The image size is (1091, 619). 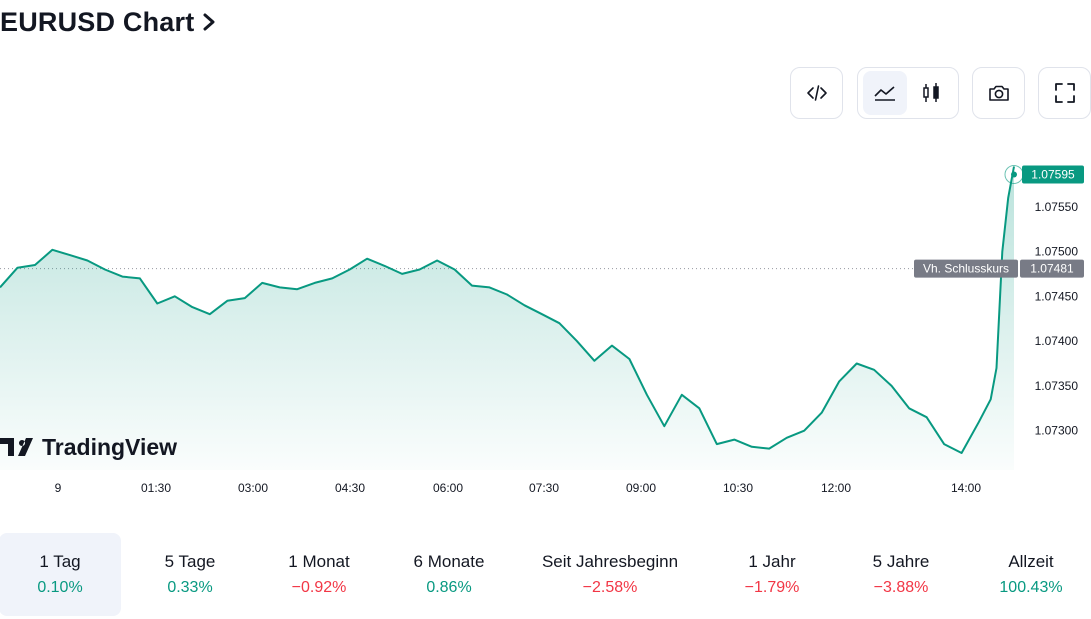 What do you see at coordinates (156, 488) in the screenshot?
I see `x-tick-label: 01:30` at bounding box center [156, 488].